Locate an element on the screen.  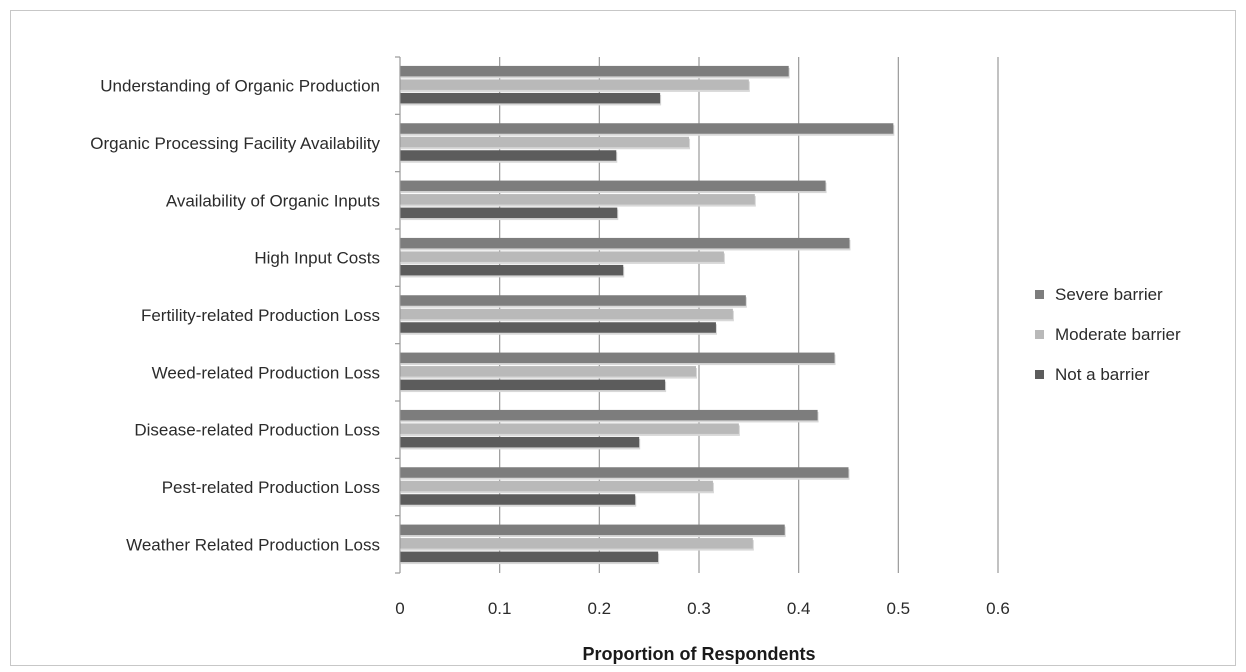
category-label: High Input Costs is located at coordinates (317, 258).